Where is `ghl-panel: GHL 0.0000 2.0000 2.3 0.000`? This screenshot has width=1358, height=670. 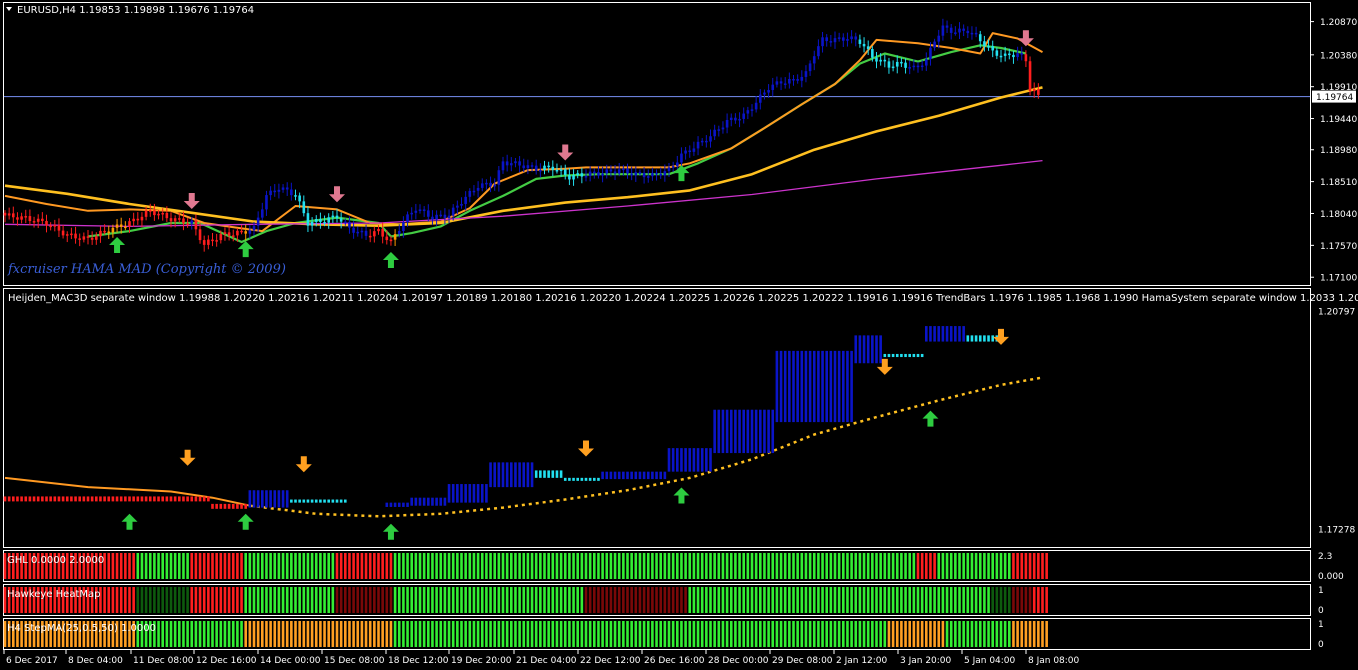
ghl-panel: GHL 0.0000 2.0000 2.3 0.000 is located at coordinates (674, 566).